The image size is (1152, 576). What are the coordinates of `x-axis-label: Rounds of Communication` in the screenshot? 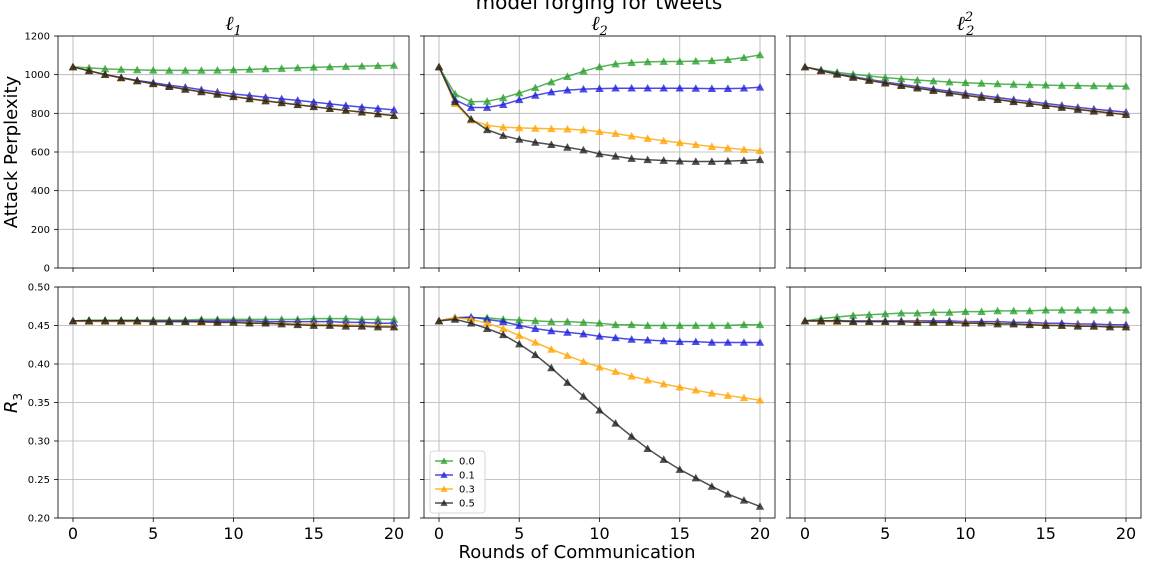 It's located at (577, 552).